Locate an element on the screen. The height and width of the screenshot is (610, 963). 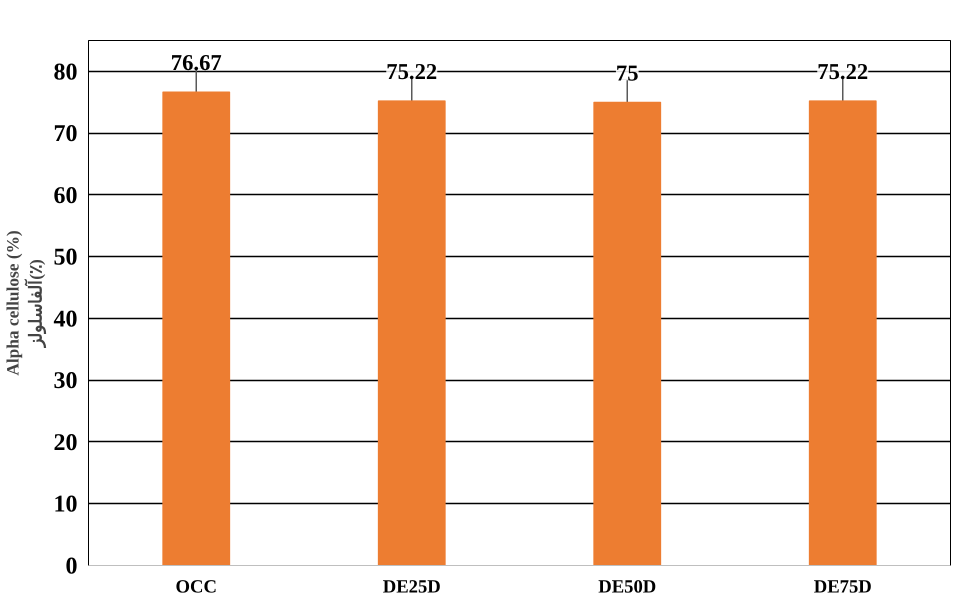
x-tick-label: OCC is located at coordinates (196, 587).